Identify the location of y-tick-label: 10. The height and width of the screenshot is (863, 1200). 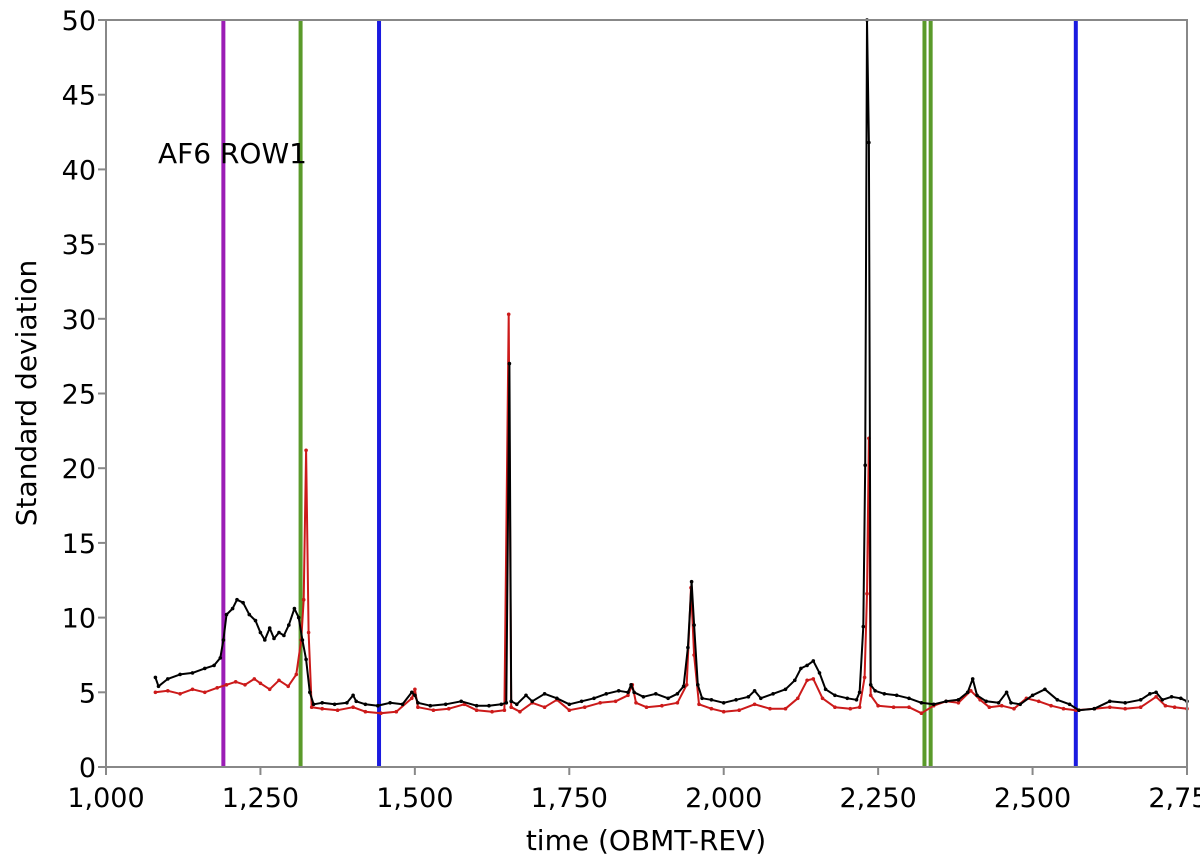
(79, 619).